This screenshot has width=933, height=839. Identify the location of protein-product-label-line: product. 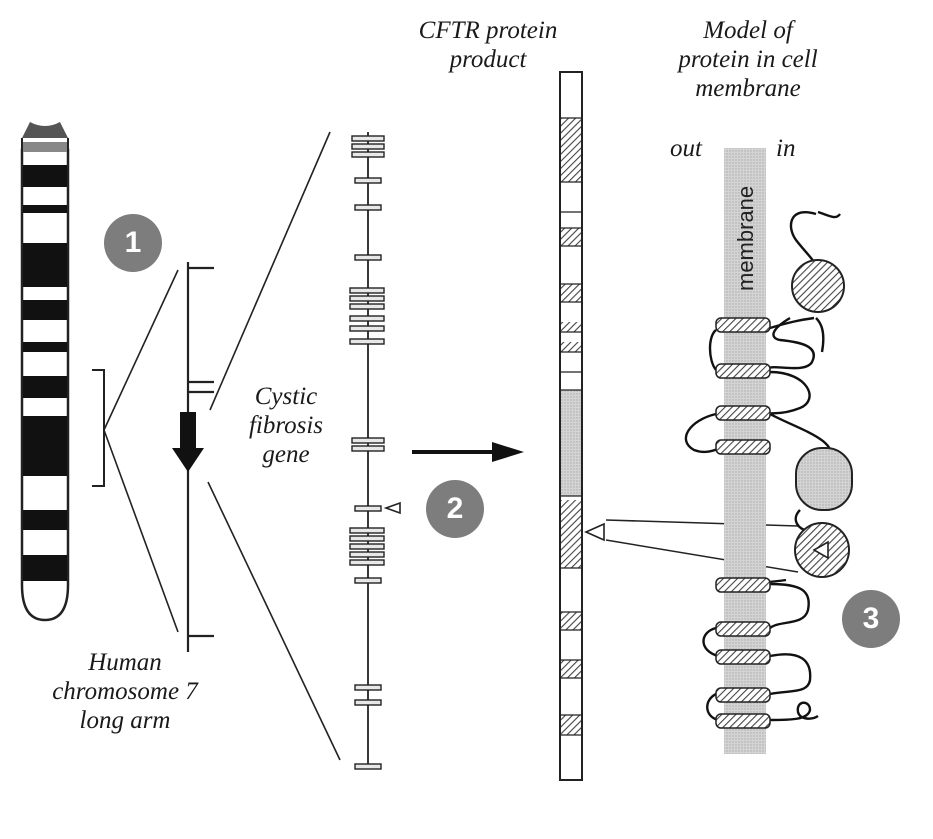
(488, 59).